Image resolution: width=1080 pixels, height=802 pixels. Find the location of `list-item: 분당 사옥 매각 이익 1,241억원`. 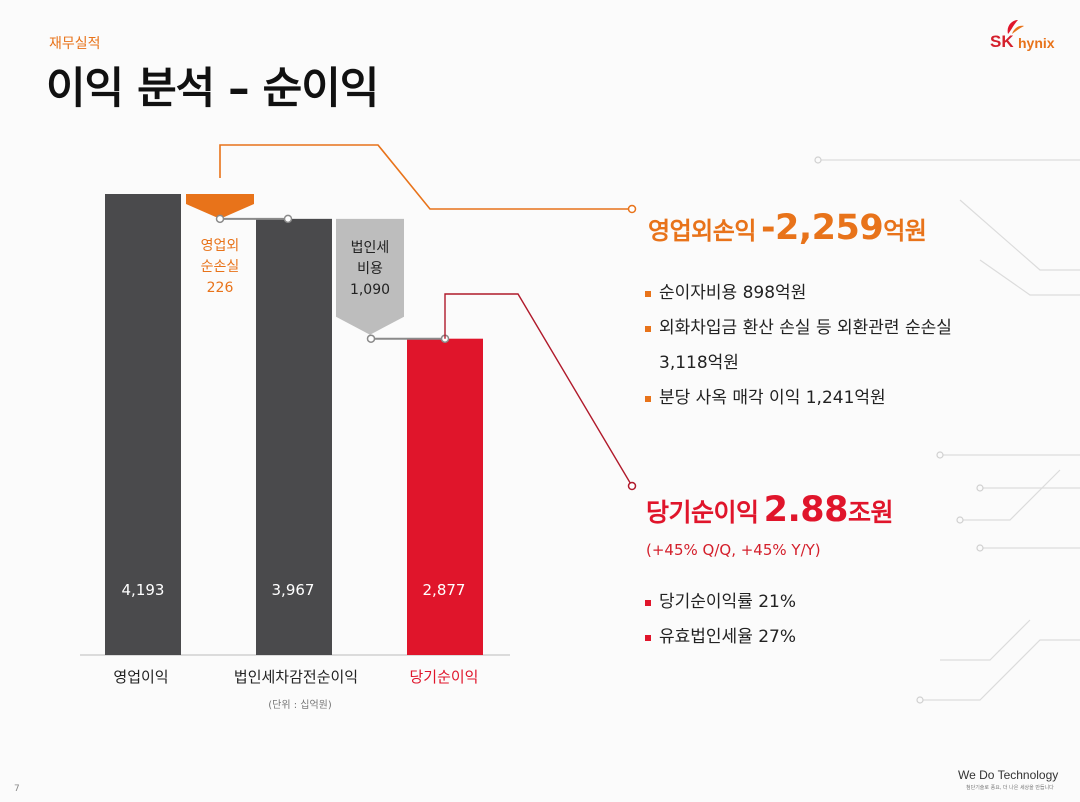

list-item: 분당 사옥 매각 이익 1,241억원 is located at coordinates (797, 398).